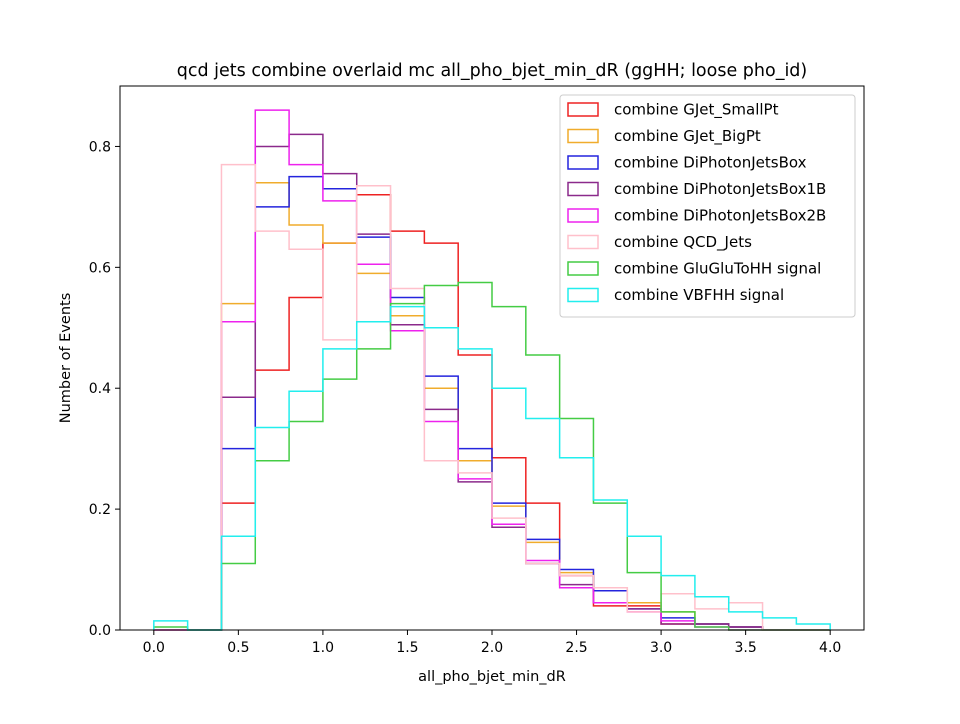 The image size is (960, 724). I want to click on legend-box, so click(707, 206).